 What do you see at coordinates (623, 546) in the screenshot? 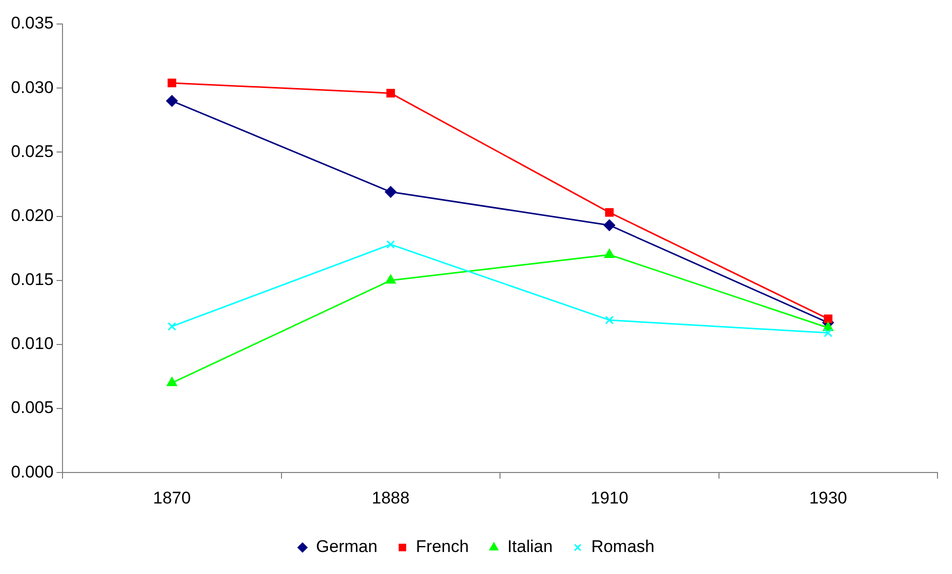
I see `legend-label: Romash` at bounding box center [623, 546].